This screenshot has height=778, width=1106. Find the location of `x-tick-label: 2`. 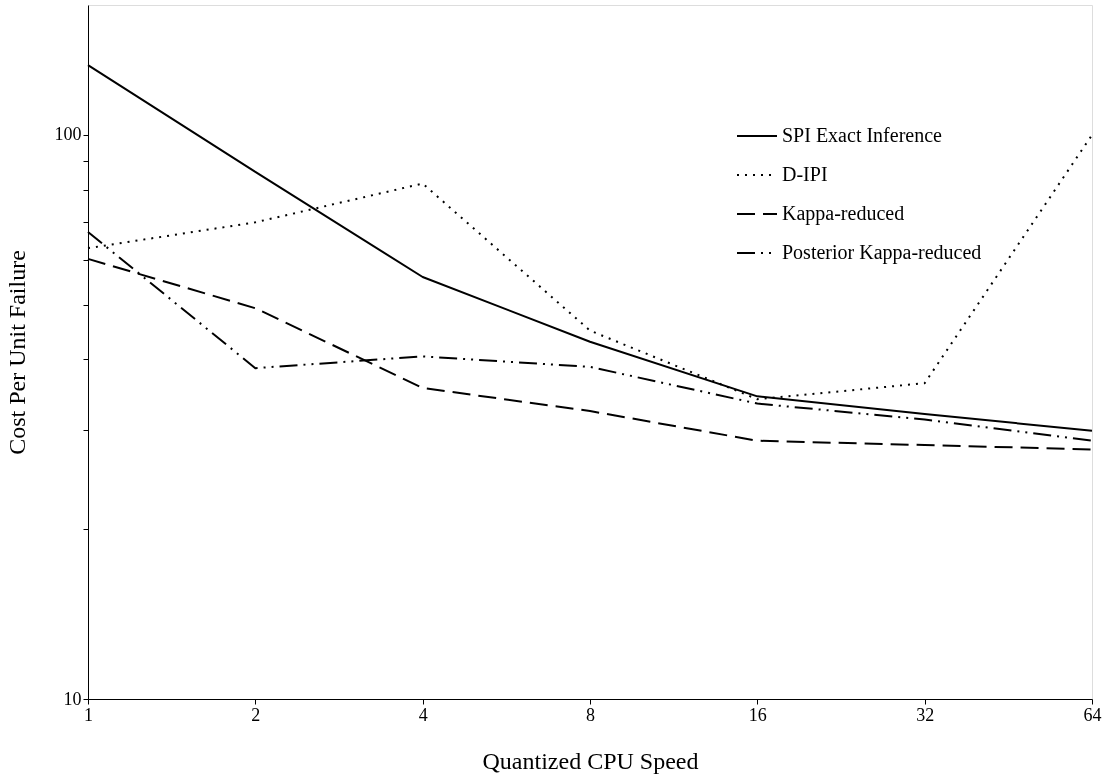

x-tick-label: 2 is located at coordinates (256, 714).